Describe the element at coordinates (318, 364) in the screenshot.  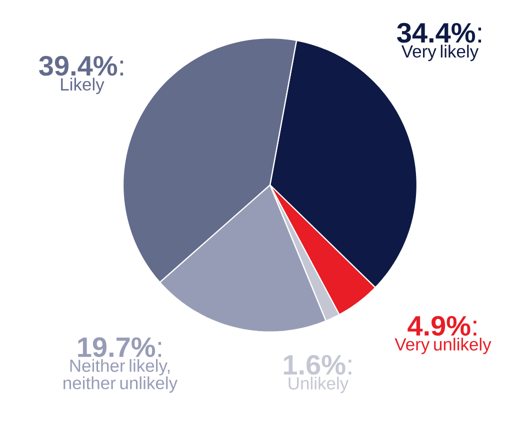
I see `data-label: 1.6%:` at that location.